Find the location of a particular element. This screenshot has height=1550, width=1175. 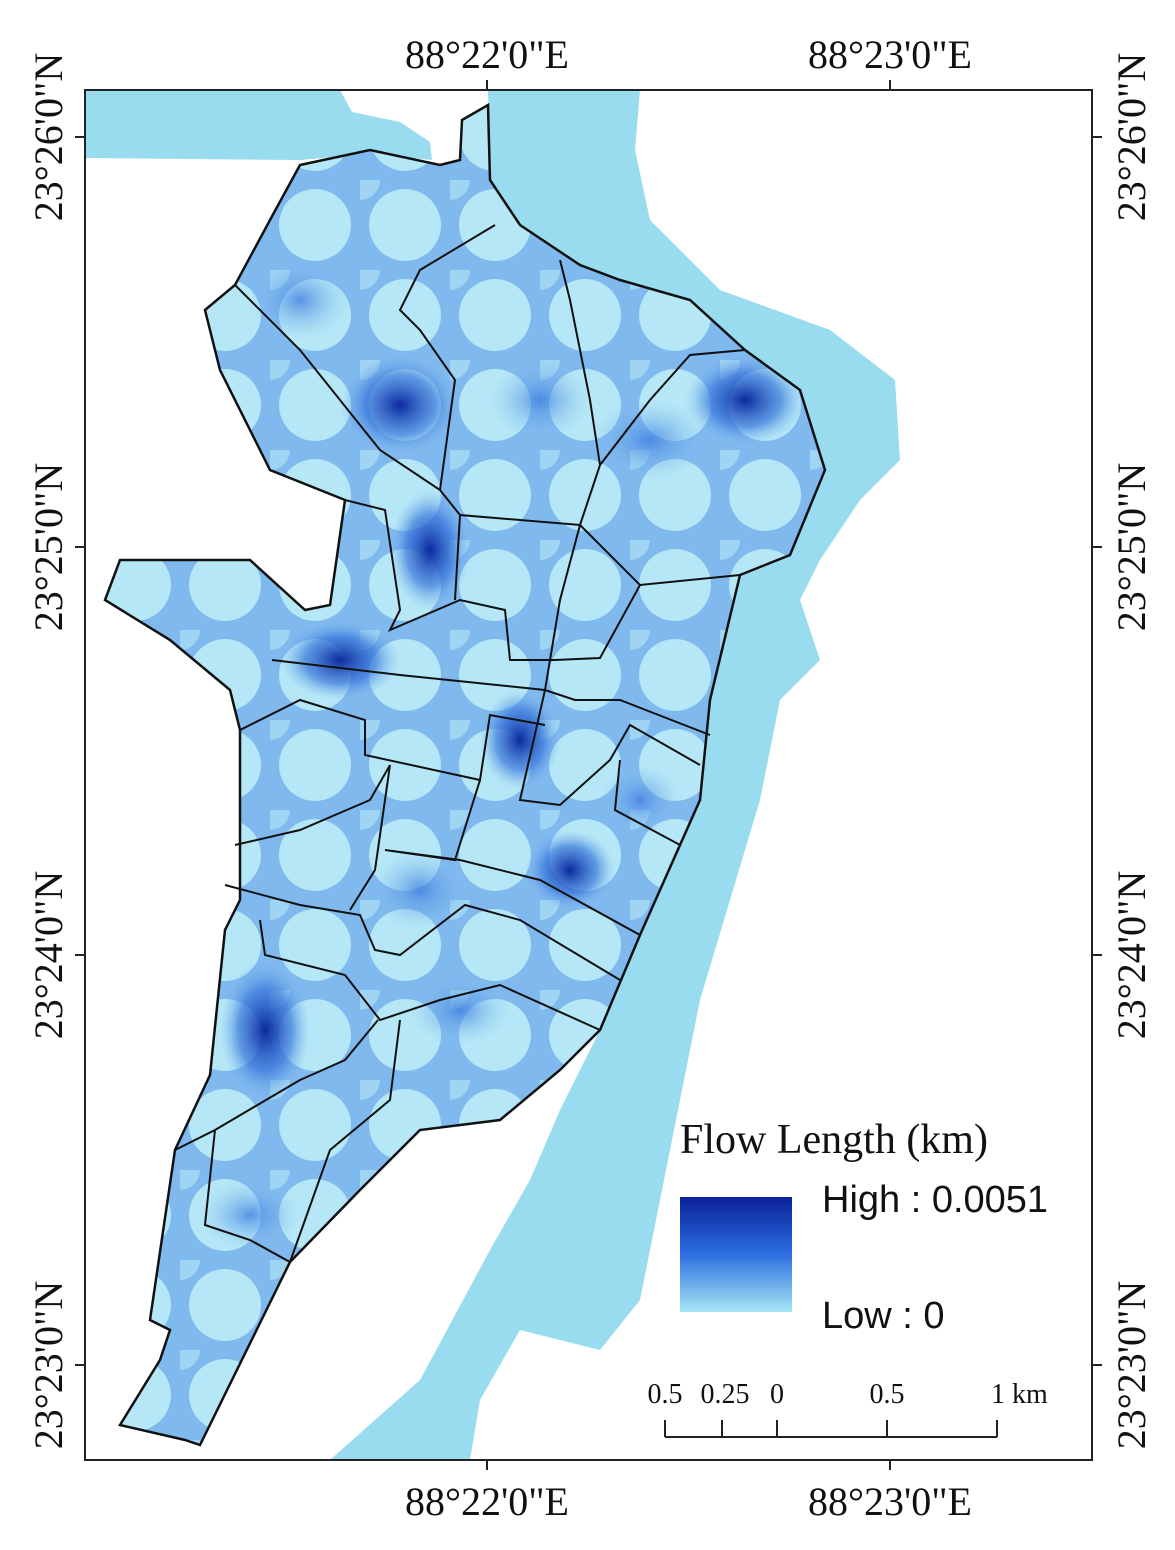

legend-high: High : 0.0051 is located at coordinates (935, 1200).